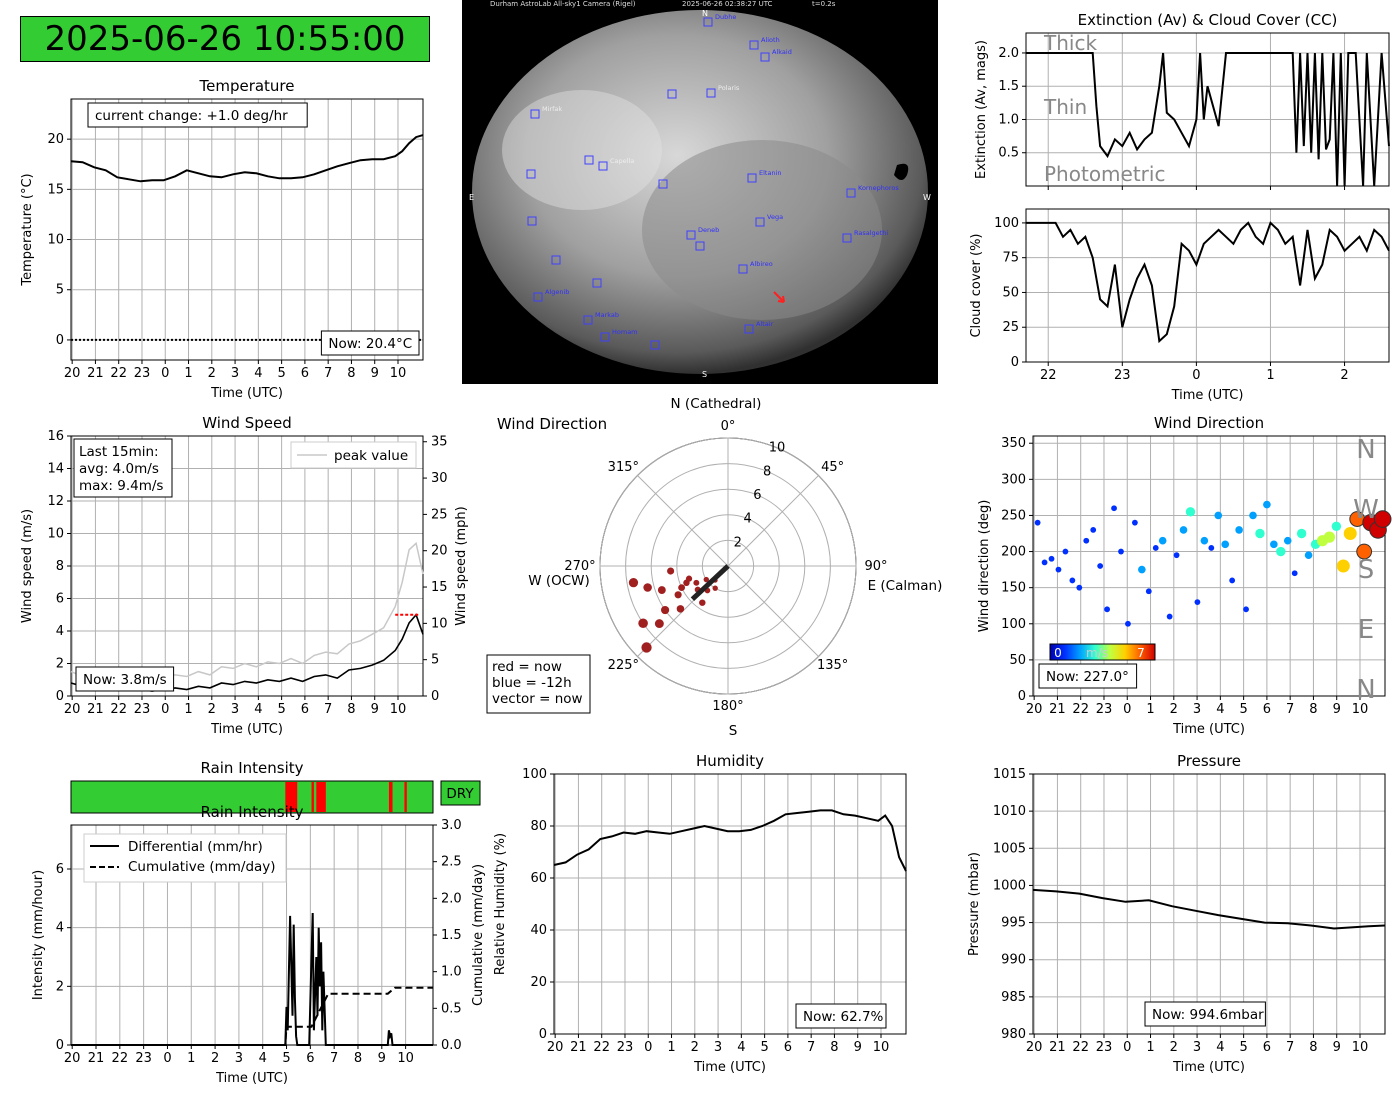  What do you see at coordinates (538, 684) in the screenshot?
I see `polar-legend-box` at bounding box center [538, 684].